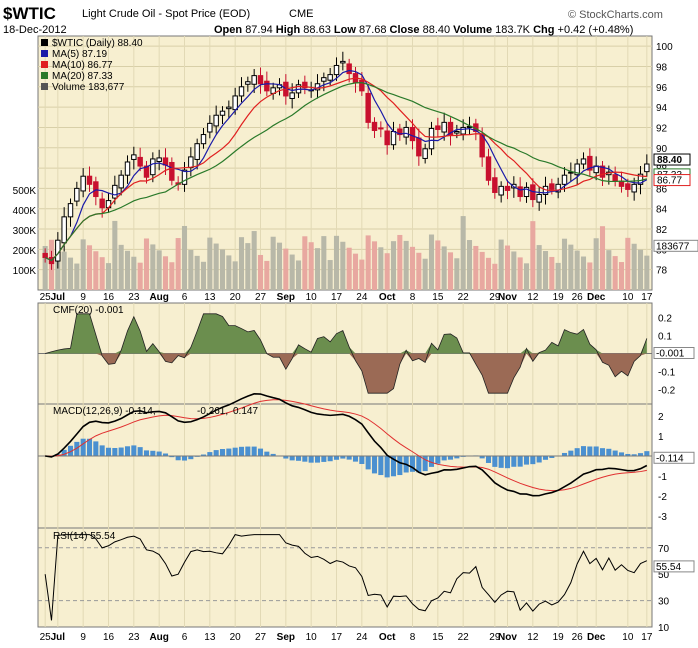 Image resolution: width=698 pixels, height=648 pixels. What do you see at coordinates (665, 336) in the screenshot?
I see `cmf-tick-label: 0.1` at bounding box center [665, 336].